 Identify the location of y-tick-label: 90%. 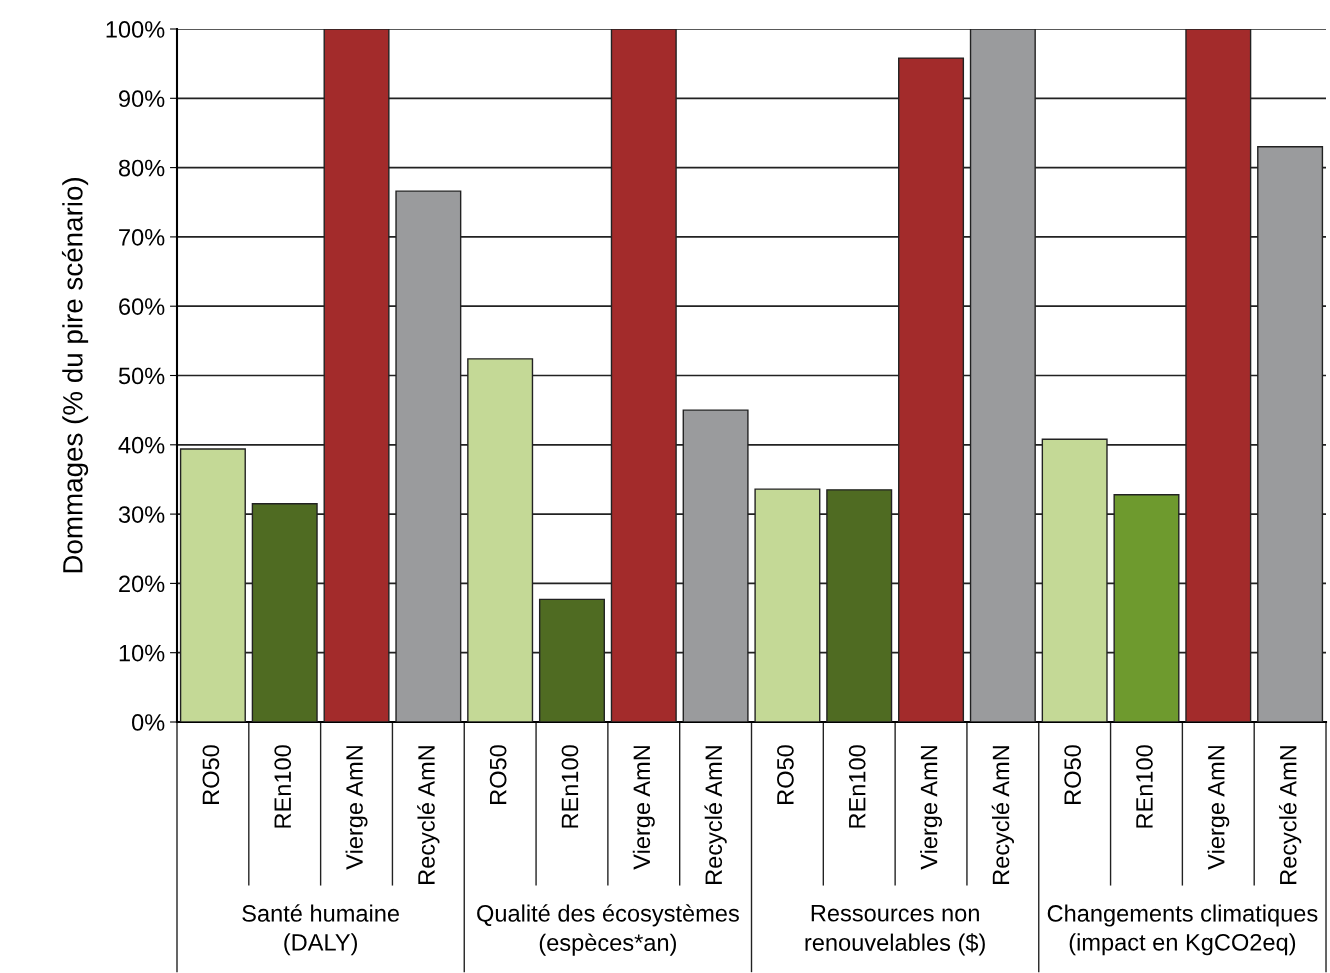
(142, 99).